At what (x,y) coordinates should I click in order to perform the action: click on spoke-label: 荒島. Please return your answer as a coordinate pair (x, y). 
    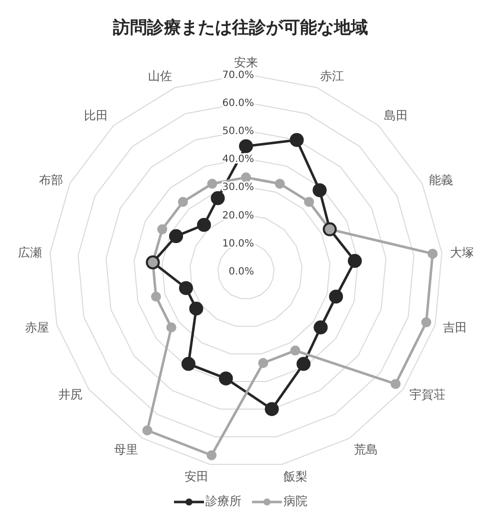
    Looking at the image, I should click on (366, 449).